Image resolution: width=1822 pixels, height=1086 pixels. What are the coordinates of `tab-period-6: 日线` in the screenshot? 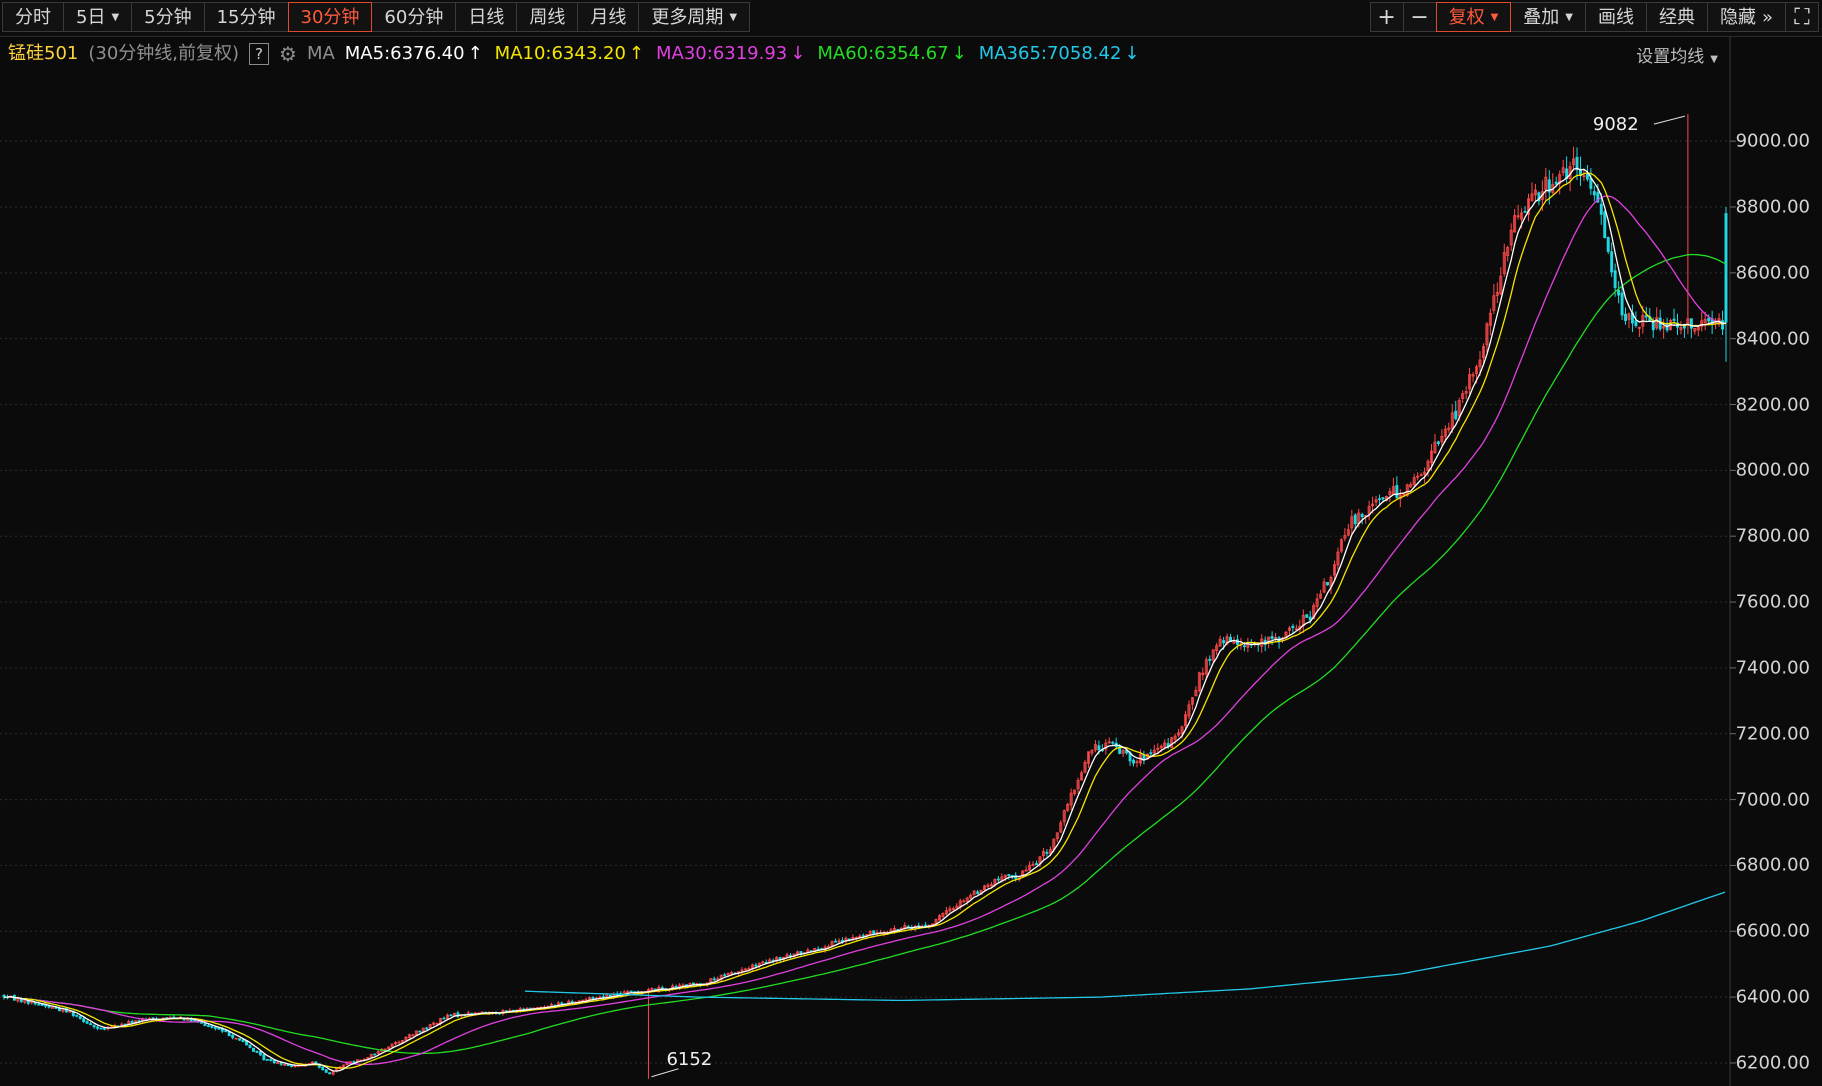 It's located at (486, 17).